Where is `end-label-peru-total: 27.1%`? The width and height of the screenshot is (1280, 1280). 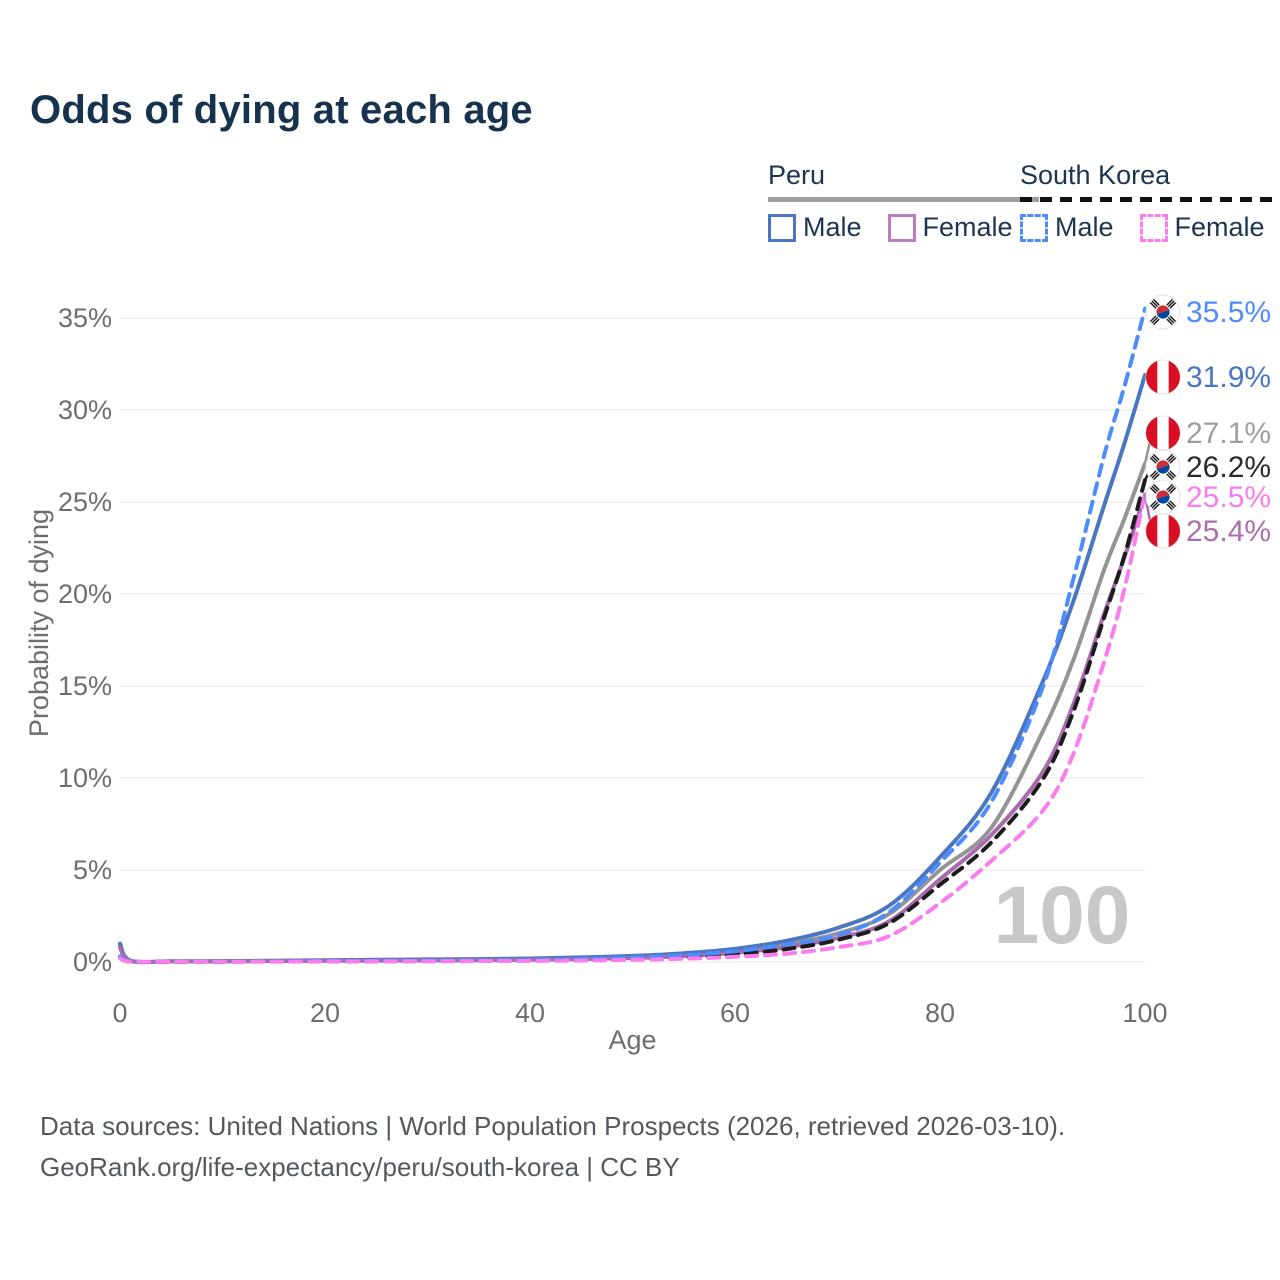
end-label-peru-total: 27.1% is located at coordinates (1228, 433).